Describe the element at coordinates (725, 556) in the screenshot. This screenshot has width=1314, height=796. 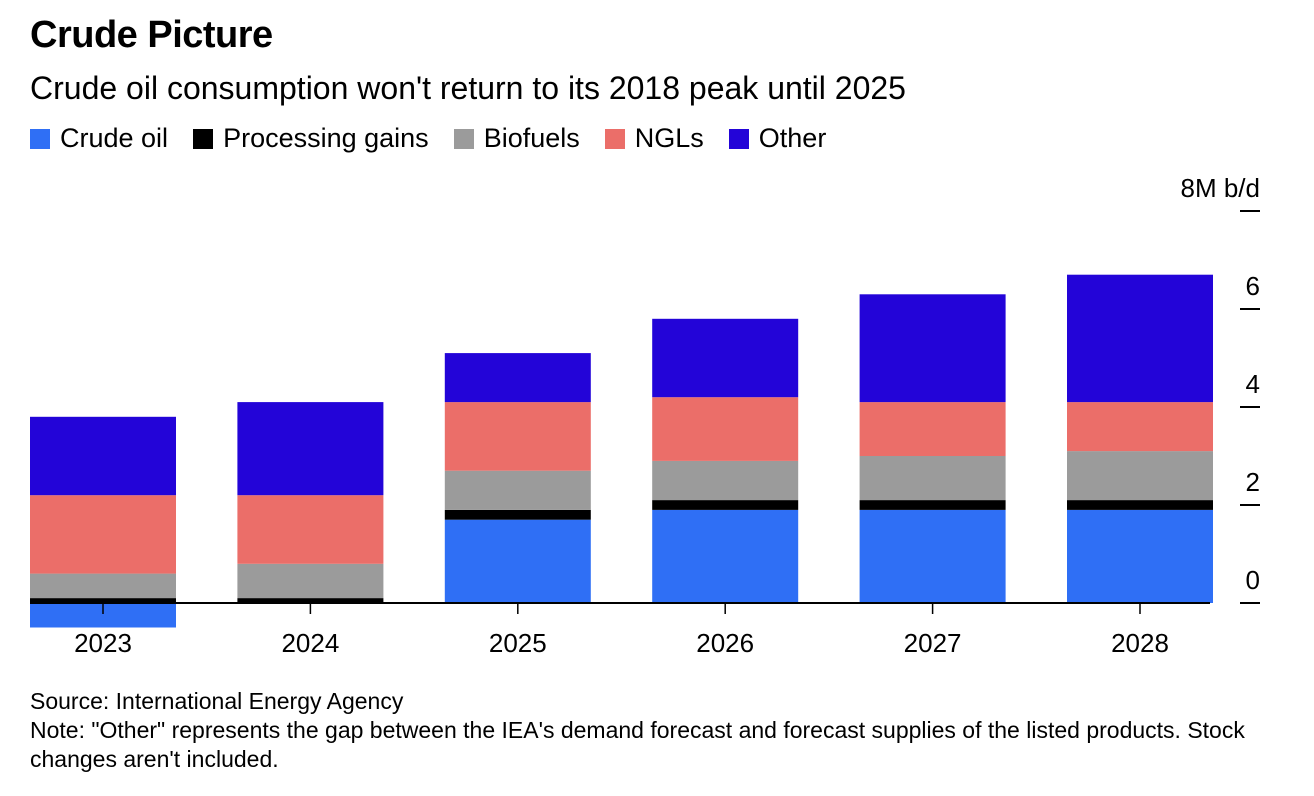
I see `bar-crude-oil-2026` at that location.